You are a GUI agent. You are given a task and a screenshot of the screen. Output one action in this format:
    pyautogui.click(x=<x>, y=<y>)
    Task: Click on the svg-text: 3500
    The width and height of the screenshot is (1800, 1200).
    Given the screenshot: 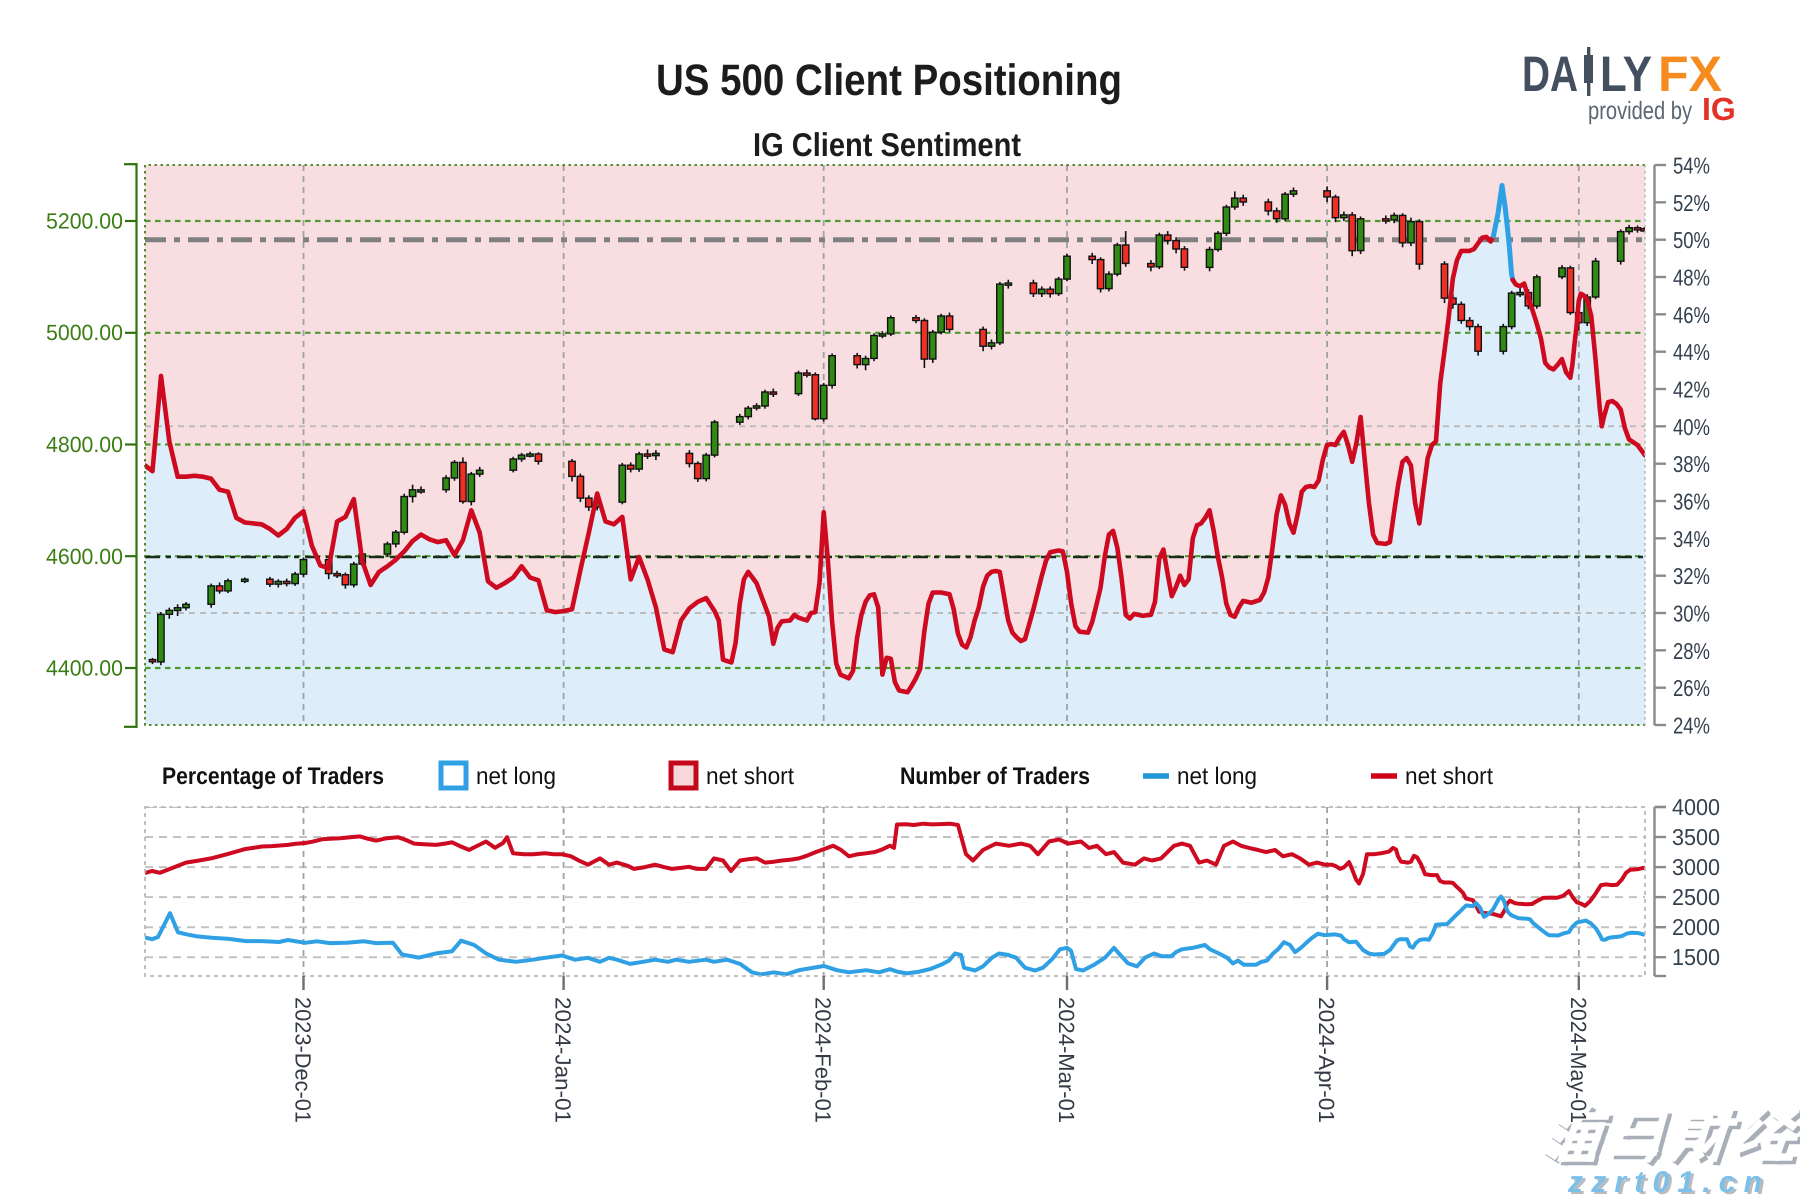 What is the action you would take?
    pyautogui.click(x=1696, y=837)
    